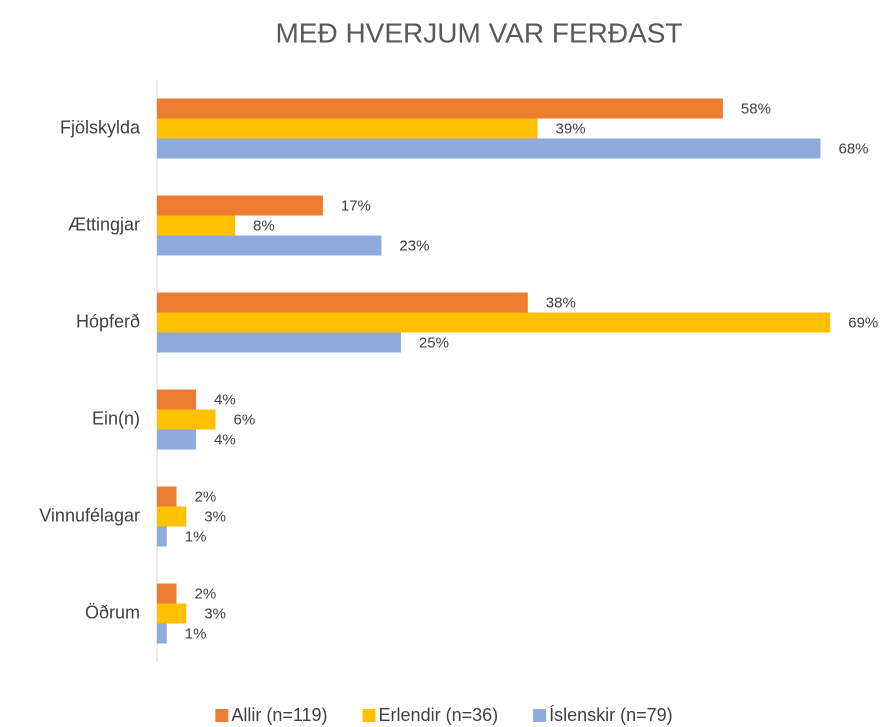 This screenshot has height=727, width=888. I want to click on y-tick-label: Vinnufélagar, so click(89, 515).